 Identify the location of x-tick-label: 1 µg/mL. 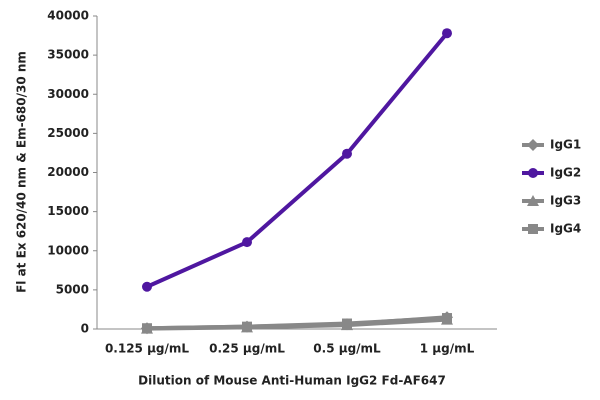
(447, 349).